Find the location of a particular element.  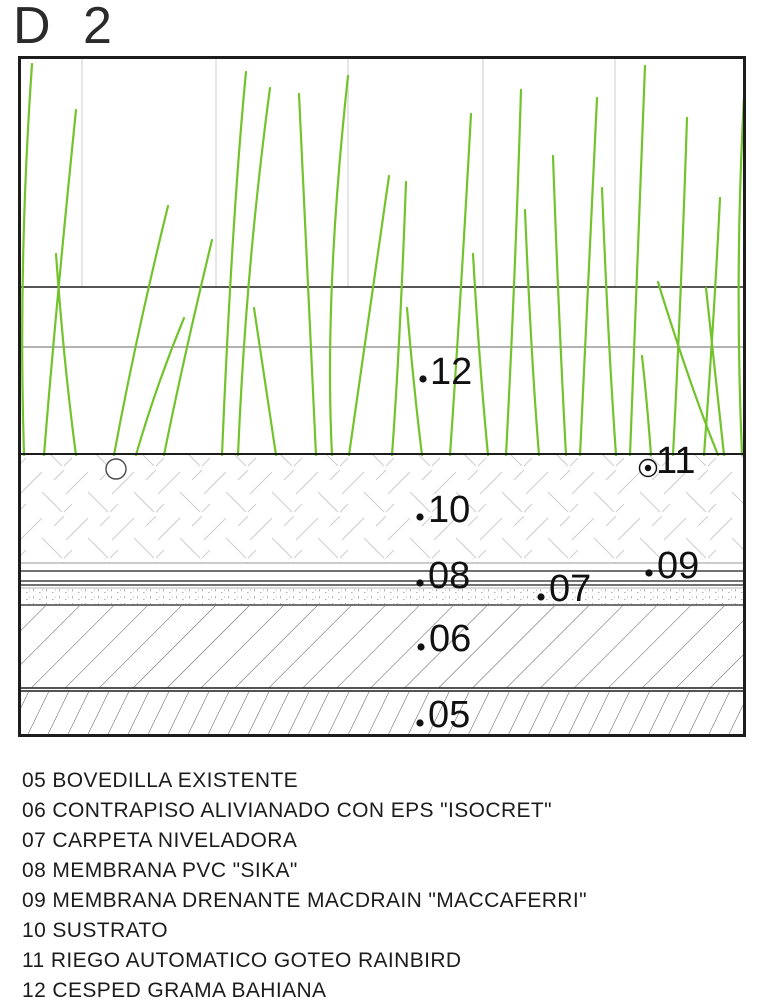

legend-item-11: 11 RIEGO AUTOMATICO GOTEO RAINBIRD is located at coordinates (242, 960).